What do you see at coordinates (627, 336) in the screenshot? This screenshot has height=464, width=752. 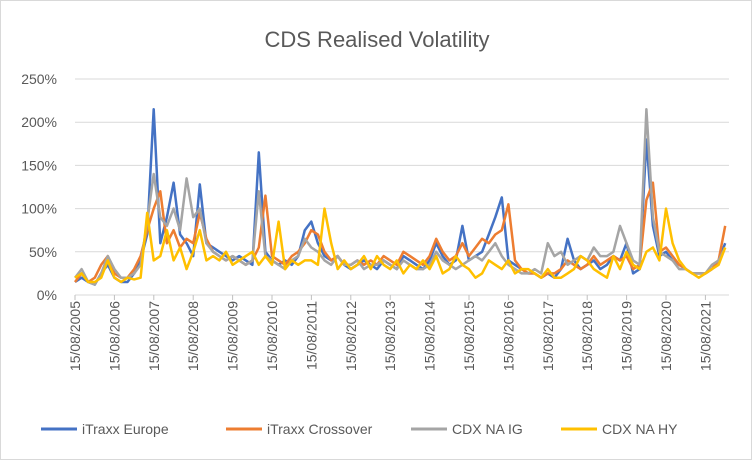 I see `x-tick-label: 15/08/2019` at bounding box center [627, 336].